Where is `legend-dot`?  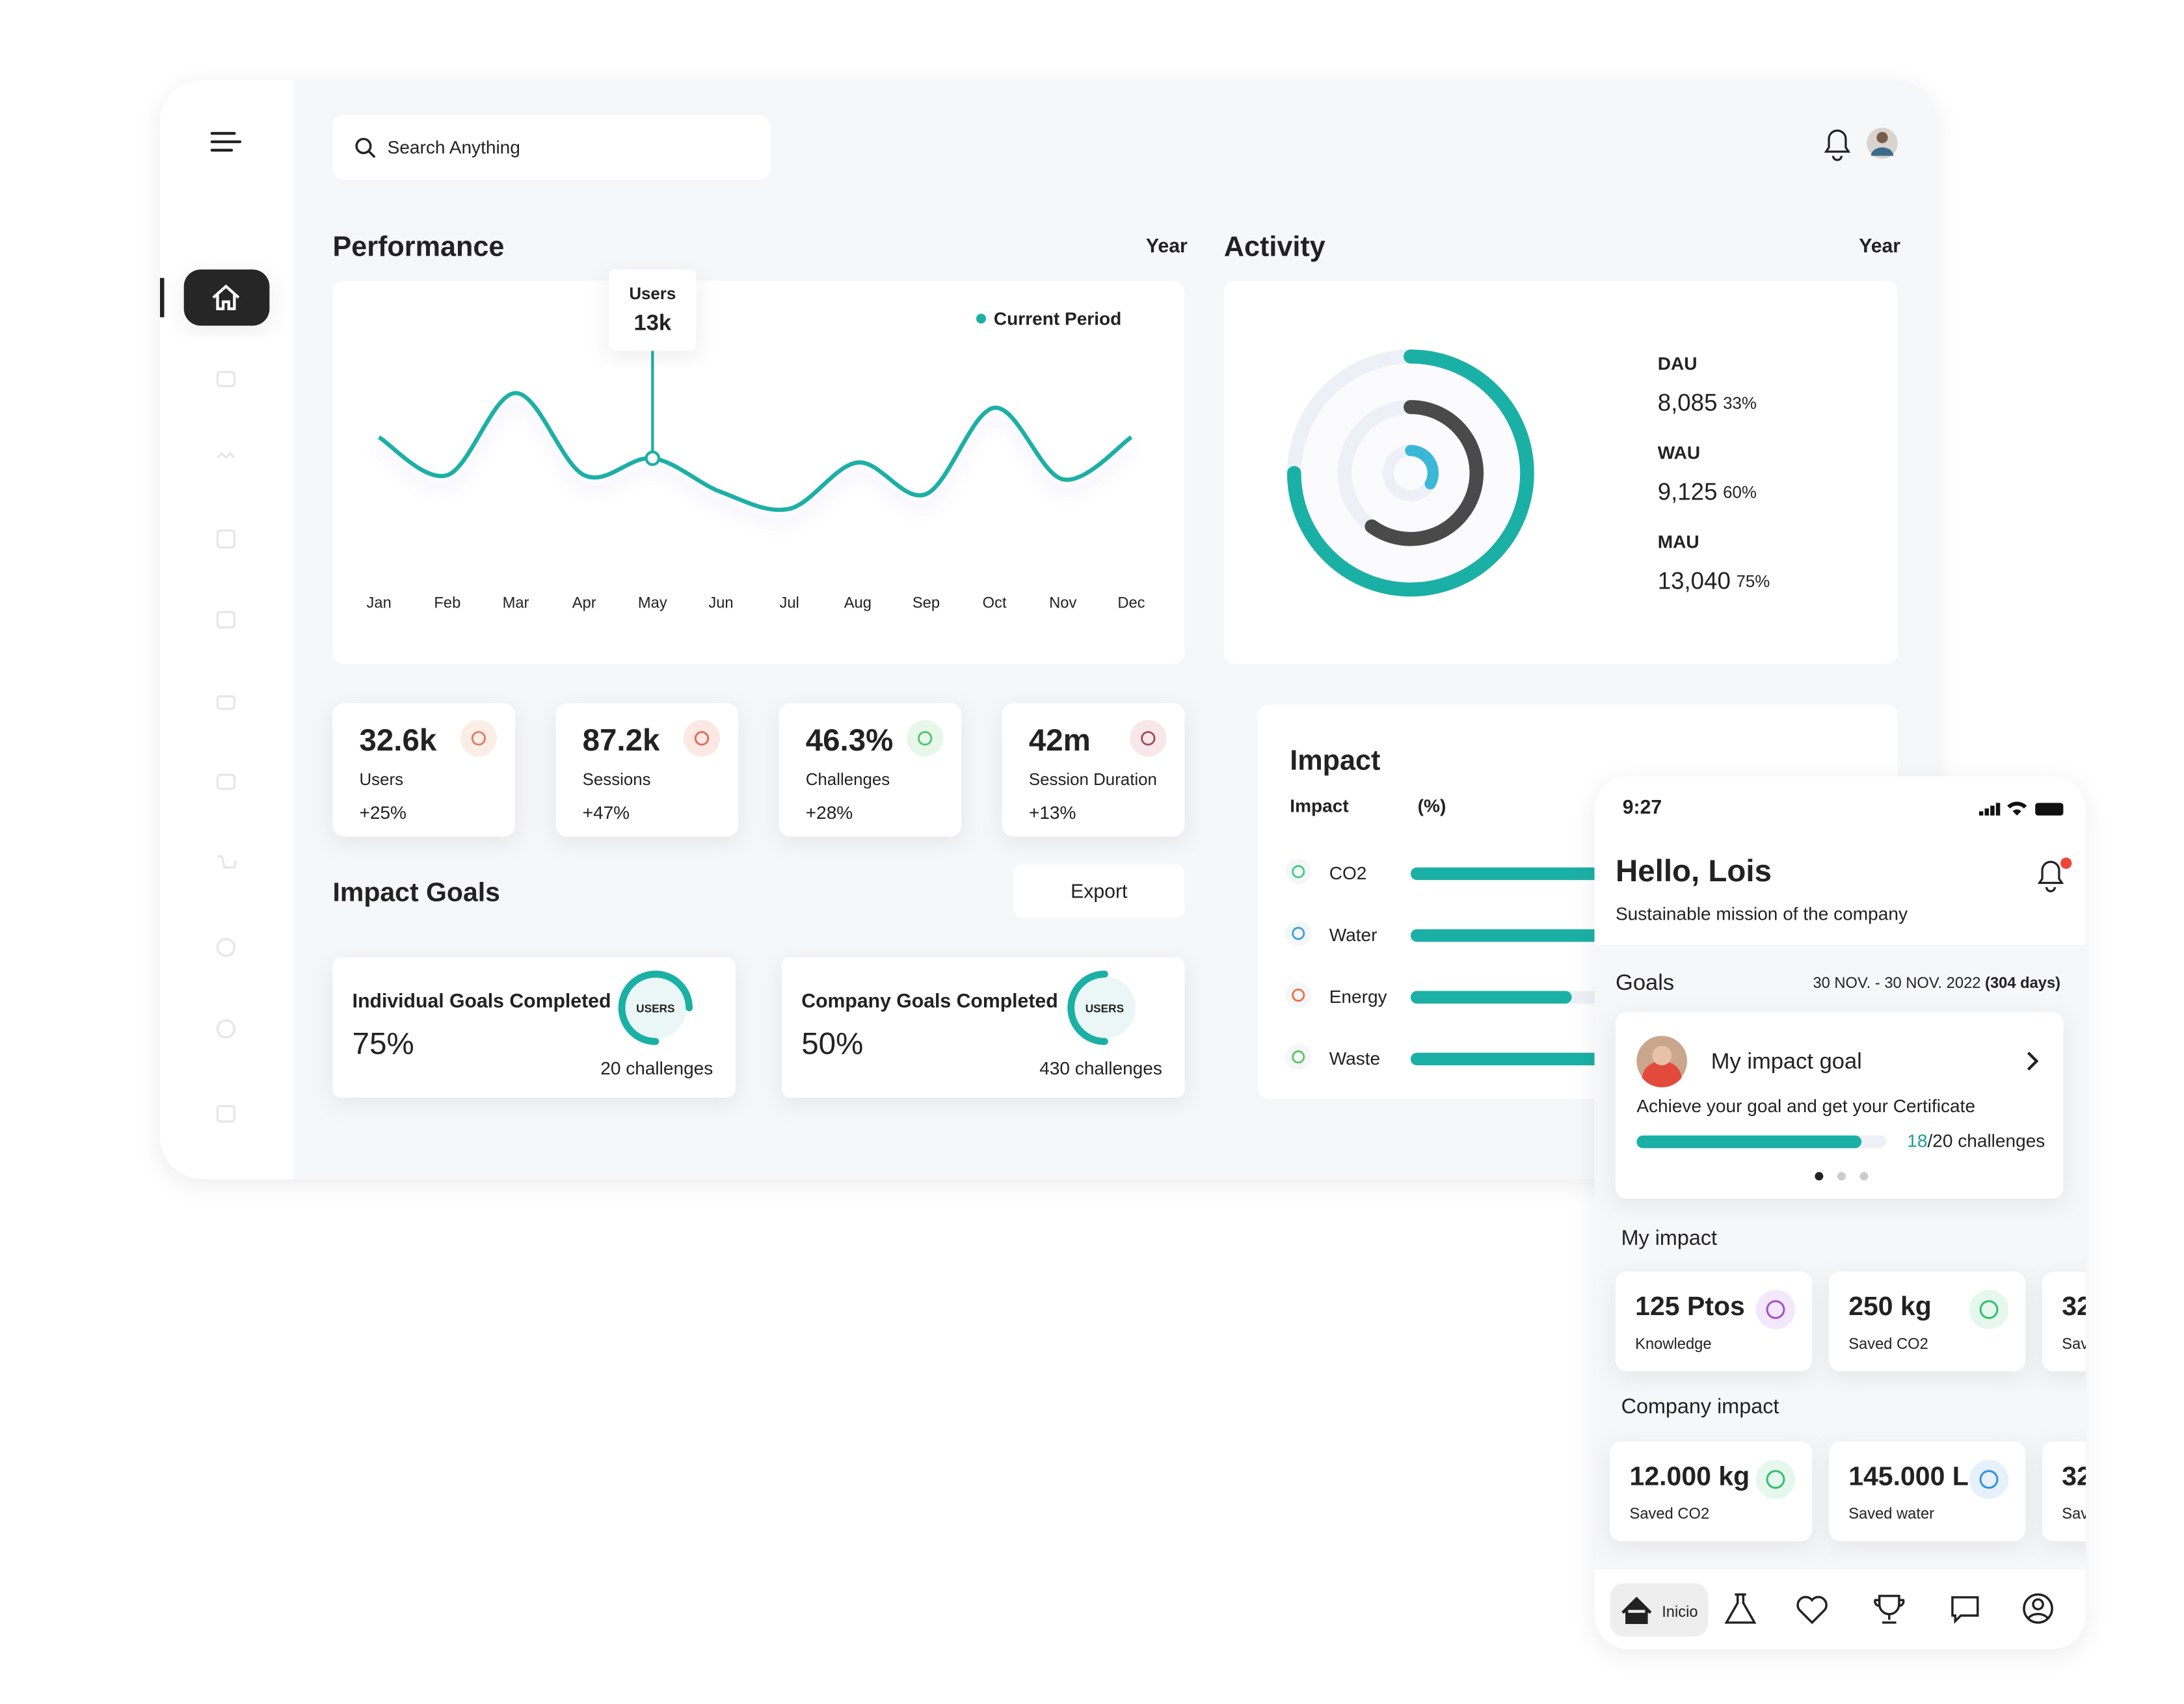 legend-dot is located at coordinates (982, 319).